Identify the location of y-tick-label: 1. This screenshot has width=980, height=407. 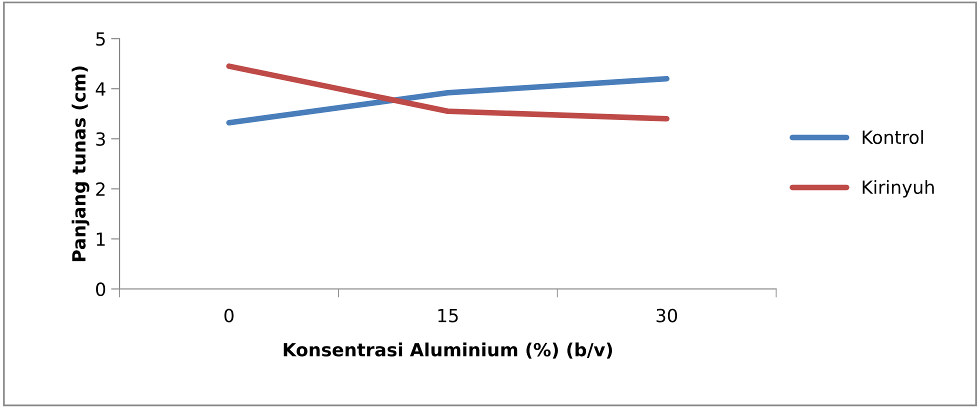
(100, 239).